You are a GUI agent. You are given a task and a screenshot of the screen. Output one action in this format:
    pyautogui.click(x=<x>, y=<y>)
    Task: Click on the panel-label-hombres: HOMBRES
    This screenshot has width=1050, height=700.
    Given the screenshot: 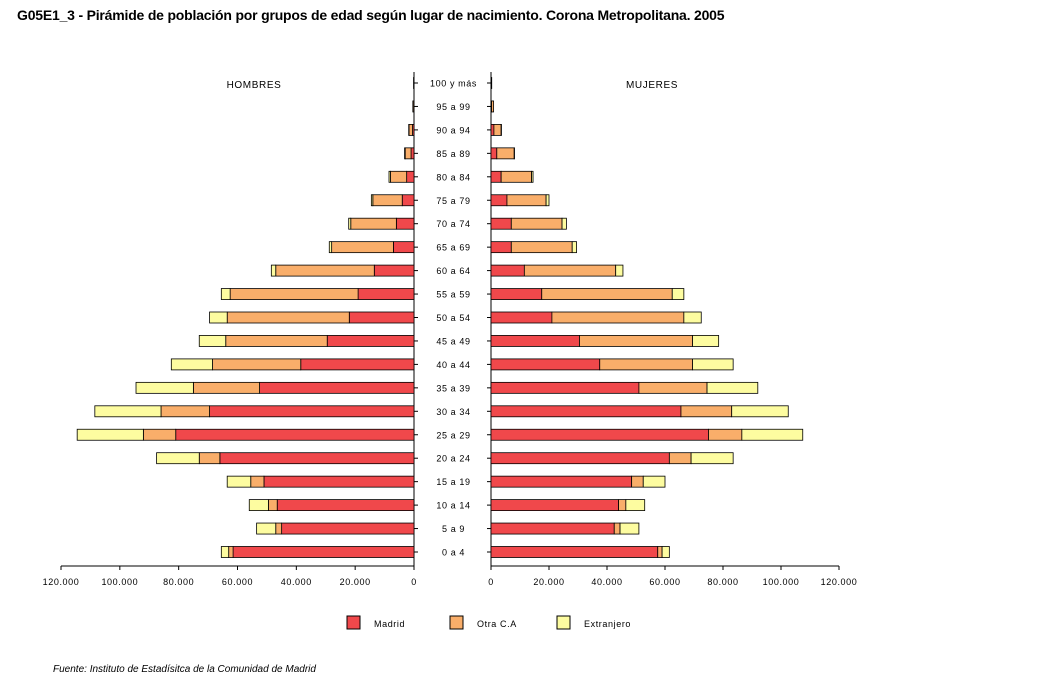 What is the action you would take?
    pyautogui.click(x=254, y=85)
    